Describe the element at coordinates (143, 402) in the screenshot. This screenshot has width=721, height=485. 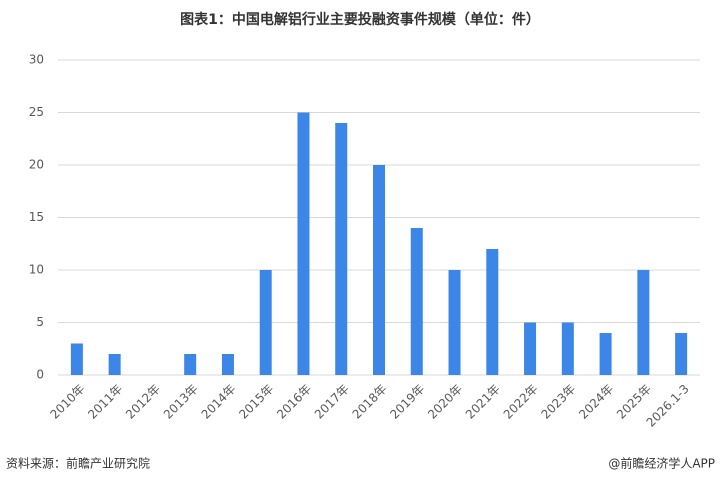
I see `x-tick-label: 2012年` at that location.